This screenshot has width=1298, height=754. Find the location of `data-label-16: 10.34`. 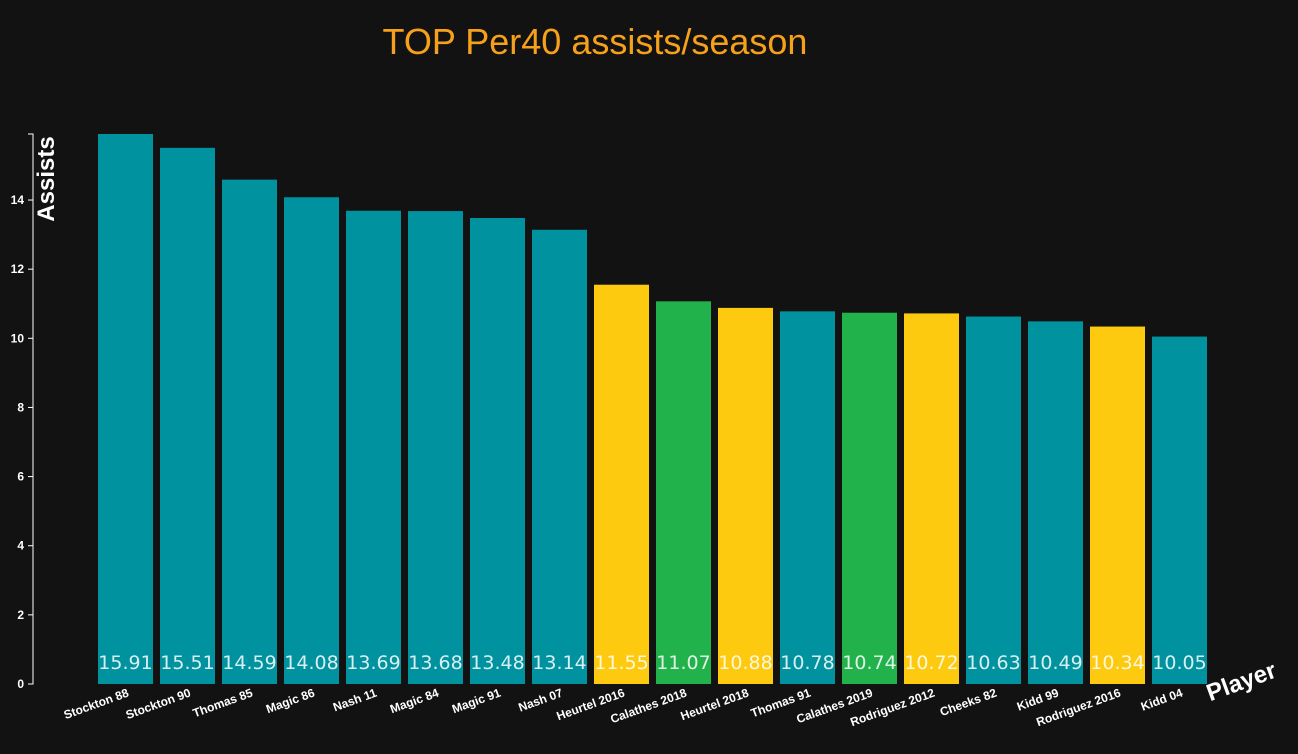

data-label-16: 10.34 is located at coordinates (1117, 663).